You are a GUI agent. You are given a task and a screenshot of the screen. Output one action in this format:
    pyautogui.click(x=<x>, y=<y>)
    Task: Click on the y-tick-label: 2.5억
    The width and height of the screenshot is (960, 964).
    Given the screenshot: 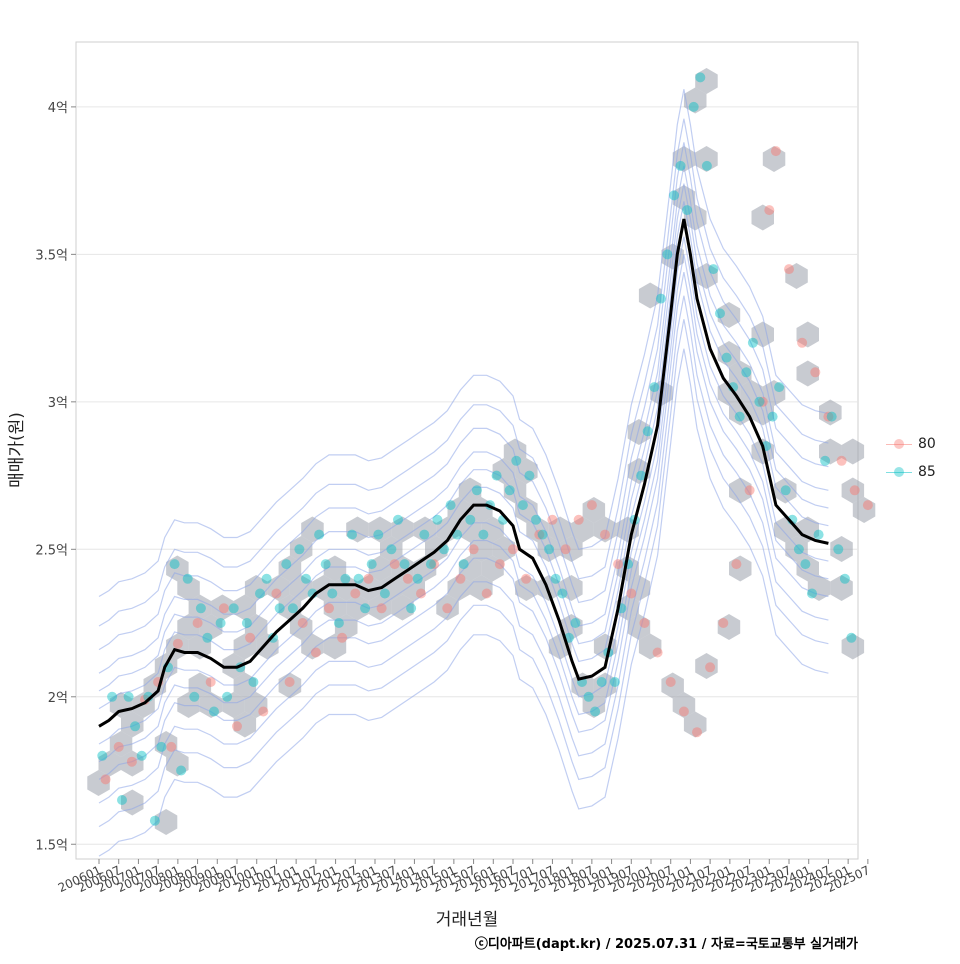 What is the action you would take?
    pyautogui.click(x=51, y=550)
    